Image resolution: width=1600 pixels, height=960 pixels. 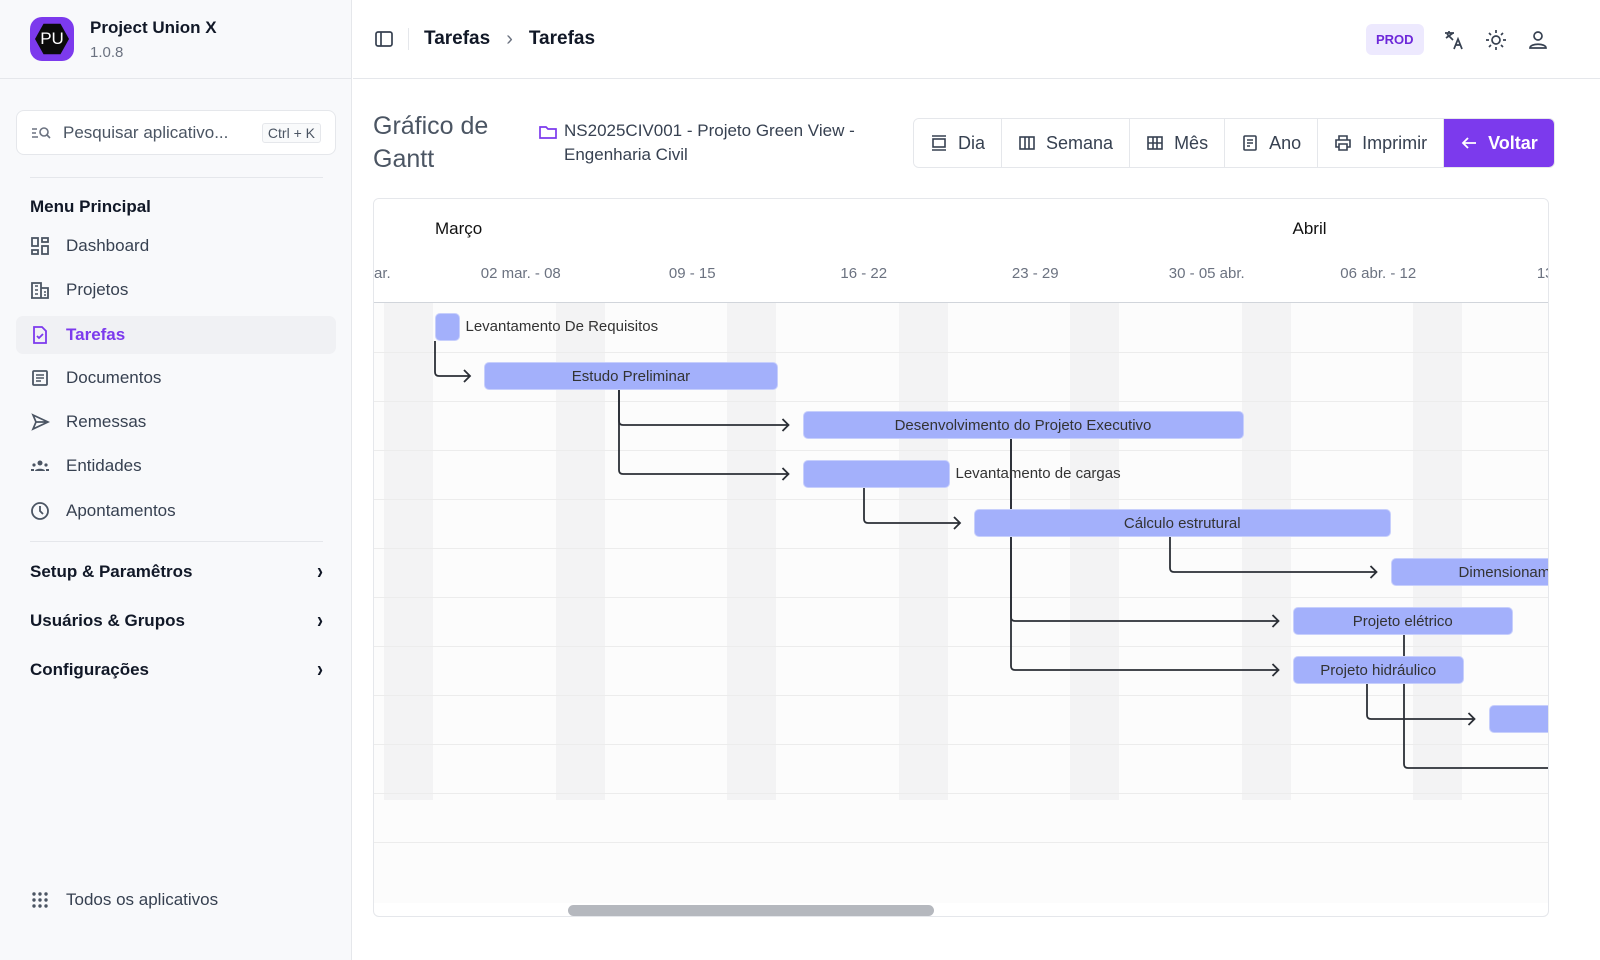 I want to click on group-usuarios: Usuários & Grupos ›, so click(x=176, y=619).